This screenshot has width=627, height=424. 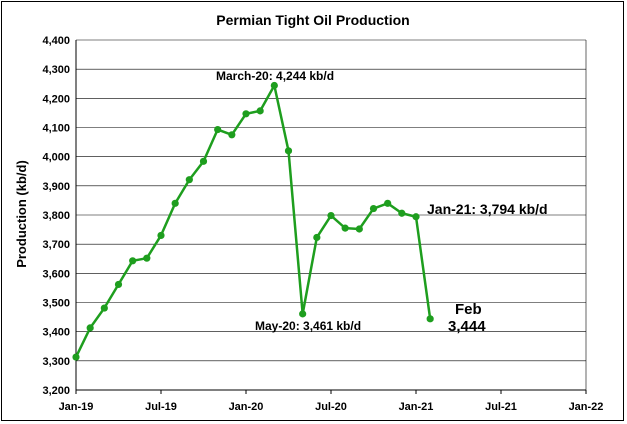 I want to click on annotation-jan-21: Jan-21: 3,794 kb/d, so click(x=487, y=209).